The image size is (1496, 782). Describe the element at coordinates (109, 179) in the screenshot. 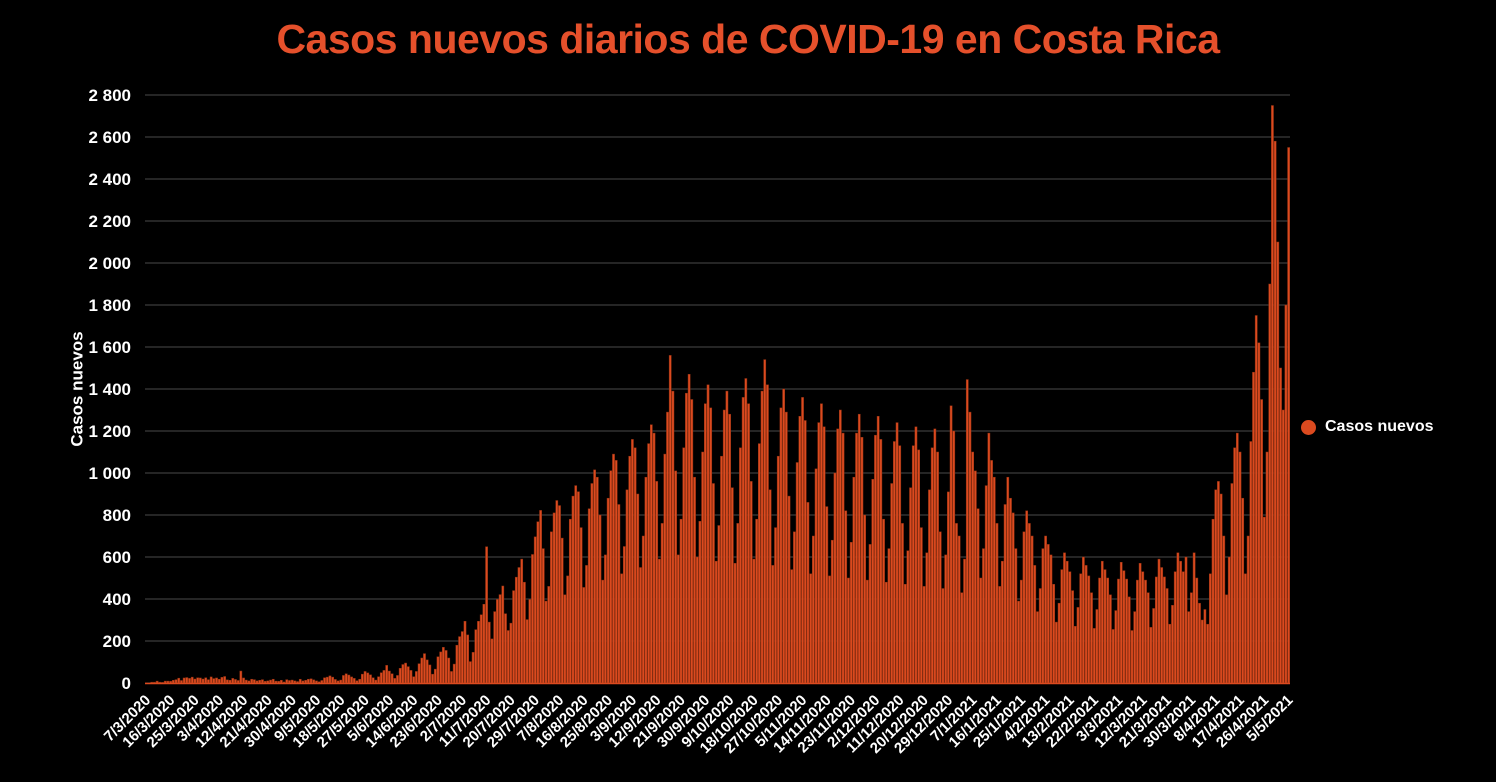

I see `svg-text: 2 400` at that location.